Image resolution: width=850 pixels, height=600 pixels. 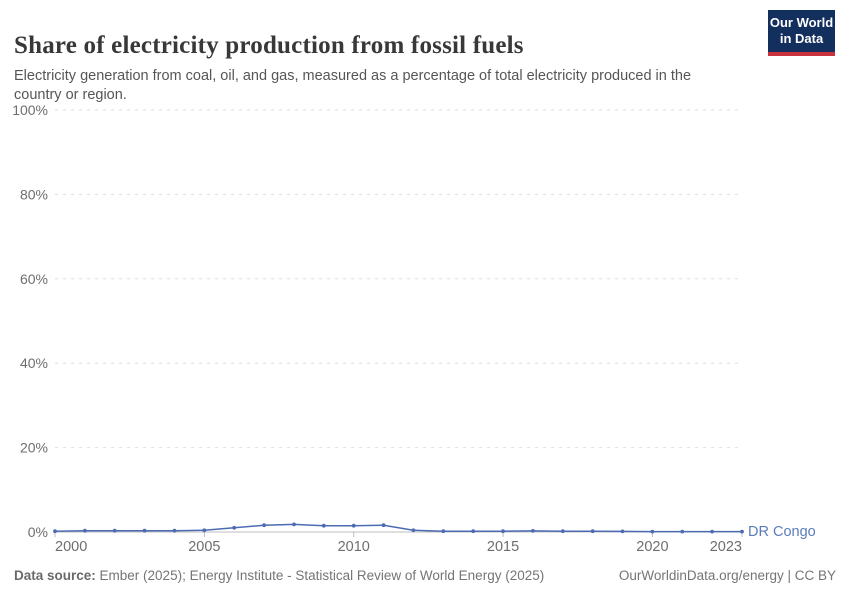 What do you see at coordinates (354, 547) in the screenshot?
I see `x-tick-label: 2010` at bounding box center [354, 547].